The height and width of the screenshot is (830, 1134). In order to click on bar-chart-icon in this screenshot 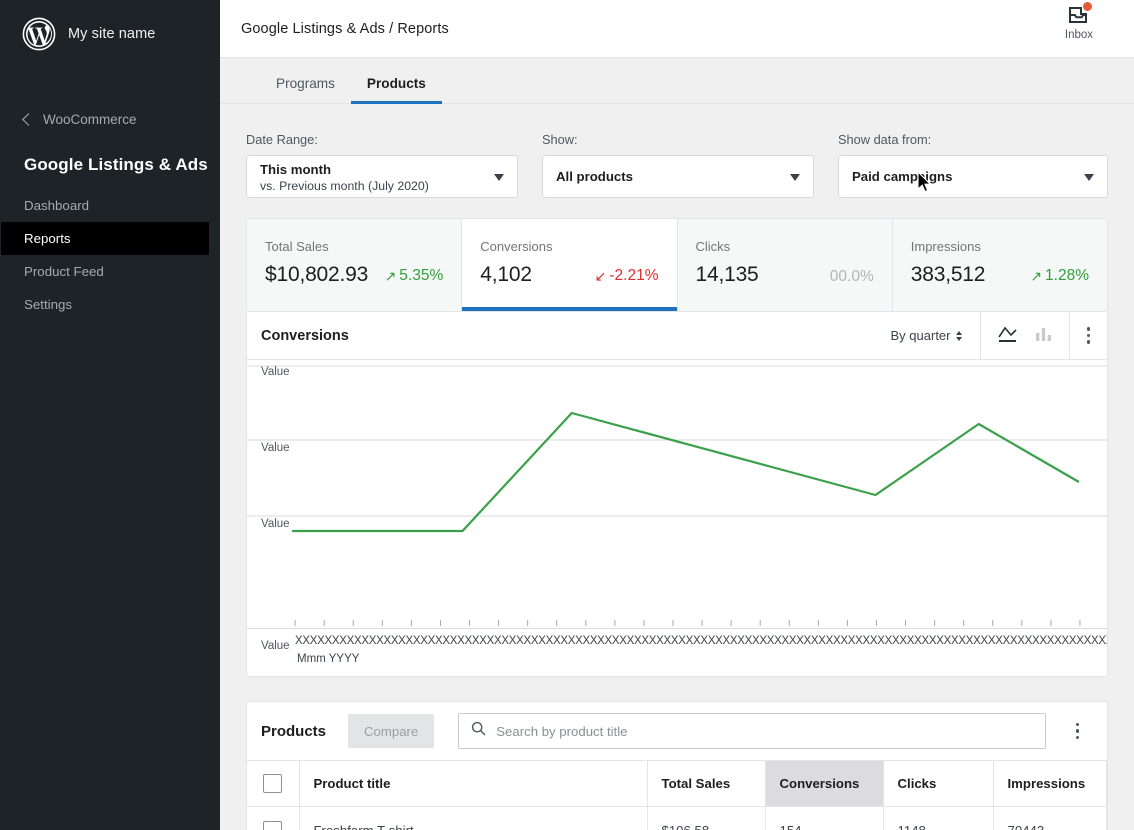, I will do `click(1043, 336)`.